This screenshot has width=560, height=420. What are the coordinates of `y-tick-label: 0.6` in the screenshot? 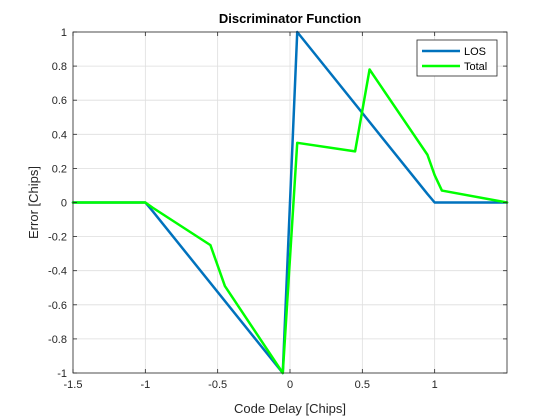 It's located at (59, 101).